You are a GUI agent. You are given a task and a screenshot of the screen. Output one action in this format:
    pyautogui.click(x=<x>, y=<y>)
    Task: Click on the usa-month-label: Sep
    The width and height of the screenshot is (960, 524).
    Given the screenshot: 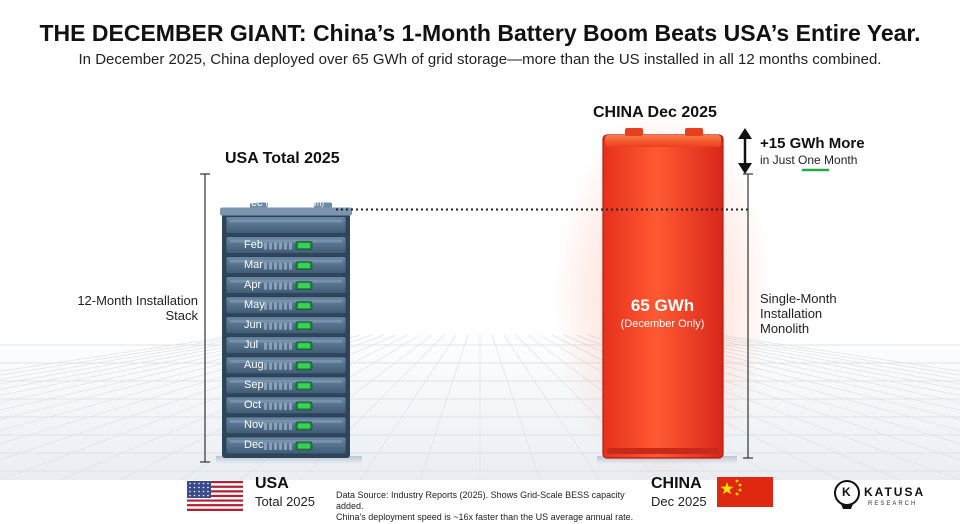 What is the action you would take?
    pyautogui.click(x=254, y=384)
    